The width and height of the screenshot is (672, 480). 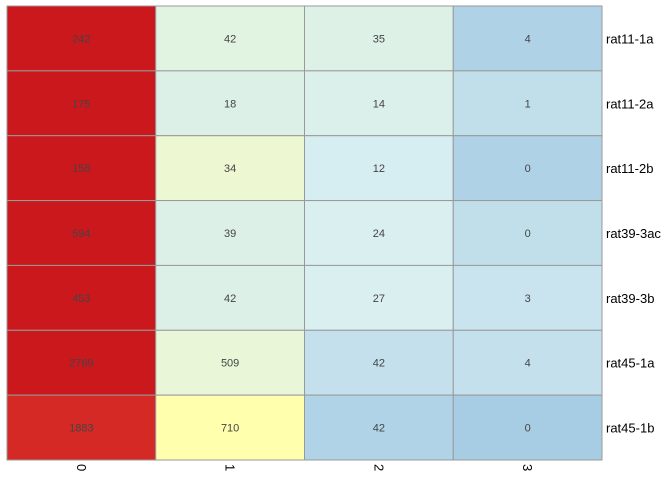 I want to click on cell-value-label: 27, so click(x=379, y=299).